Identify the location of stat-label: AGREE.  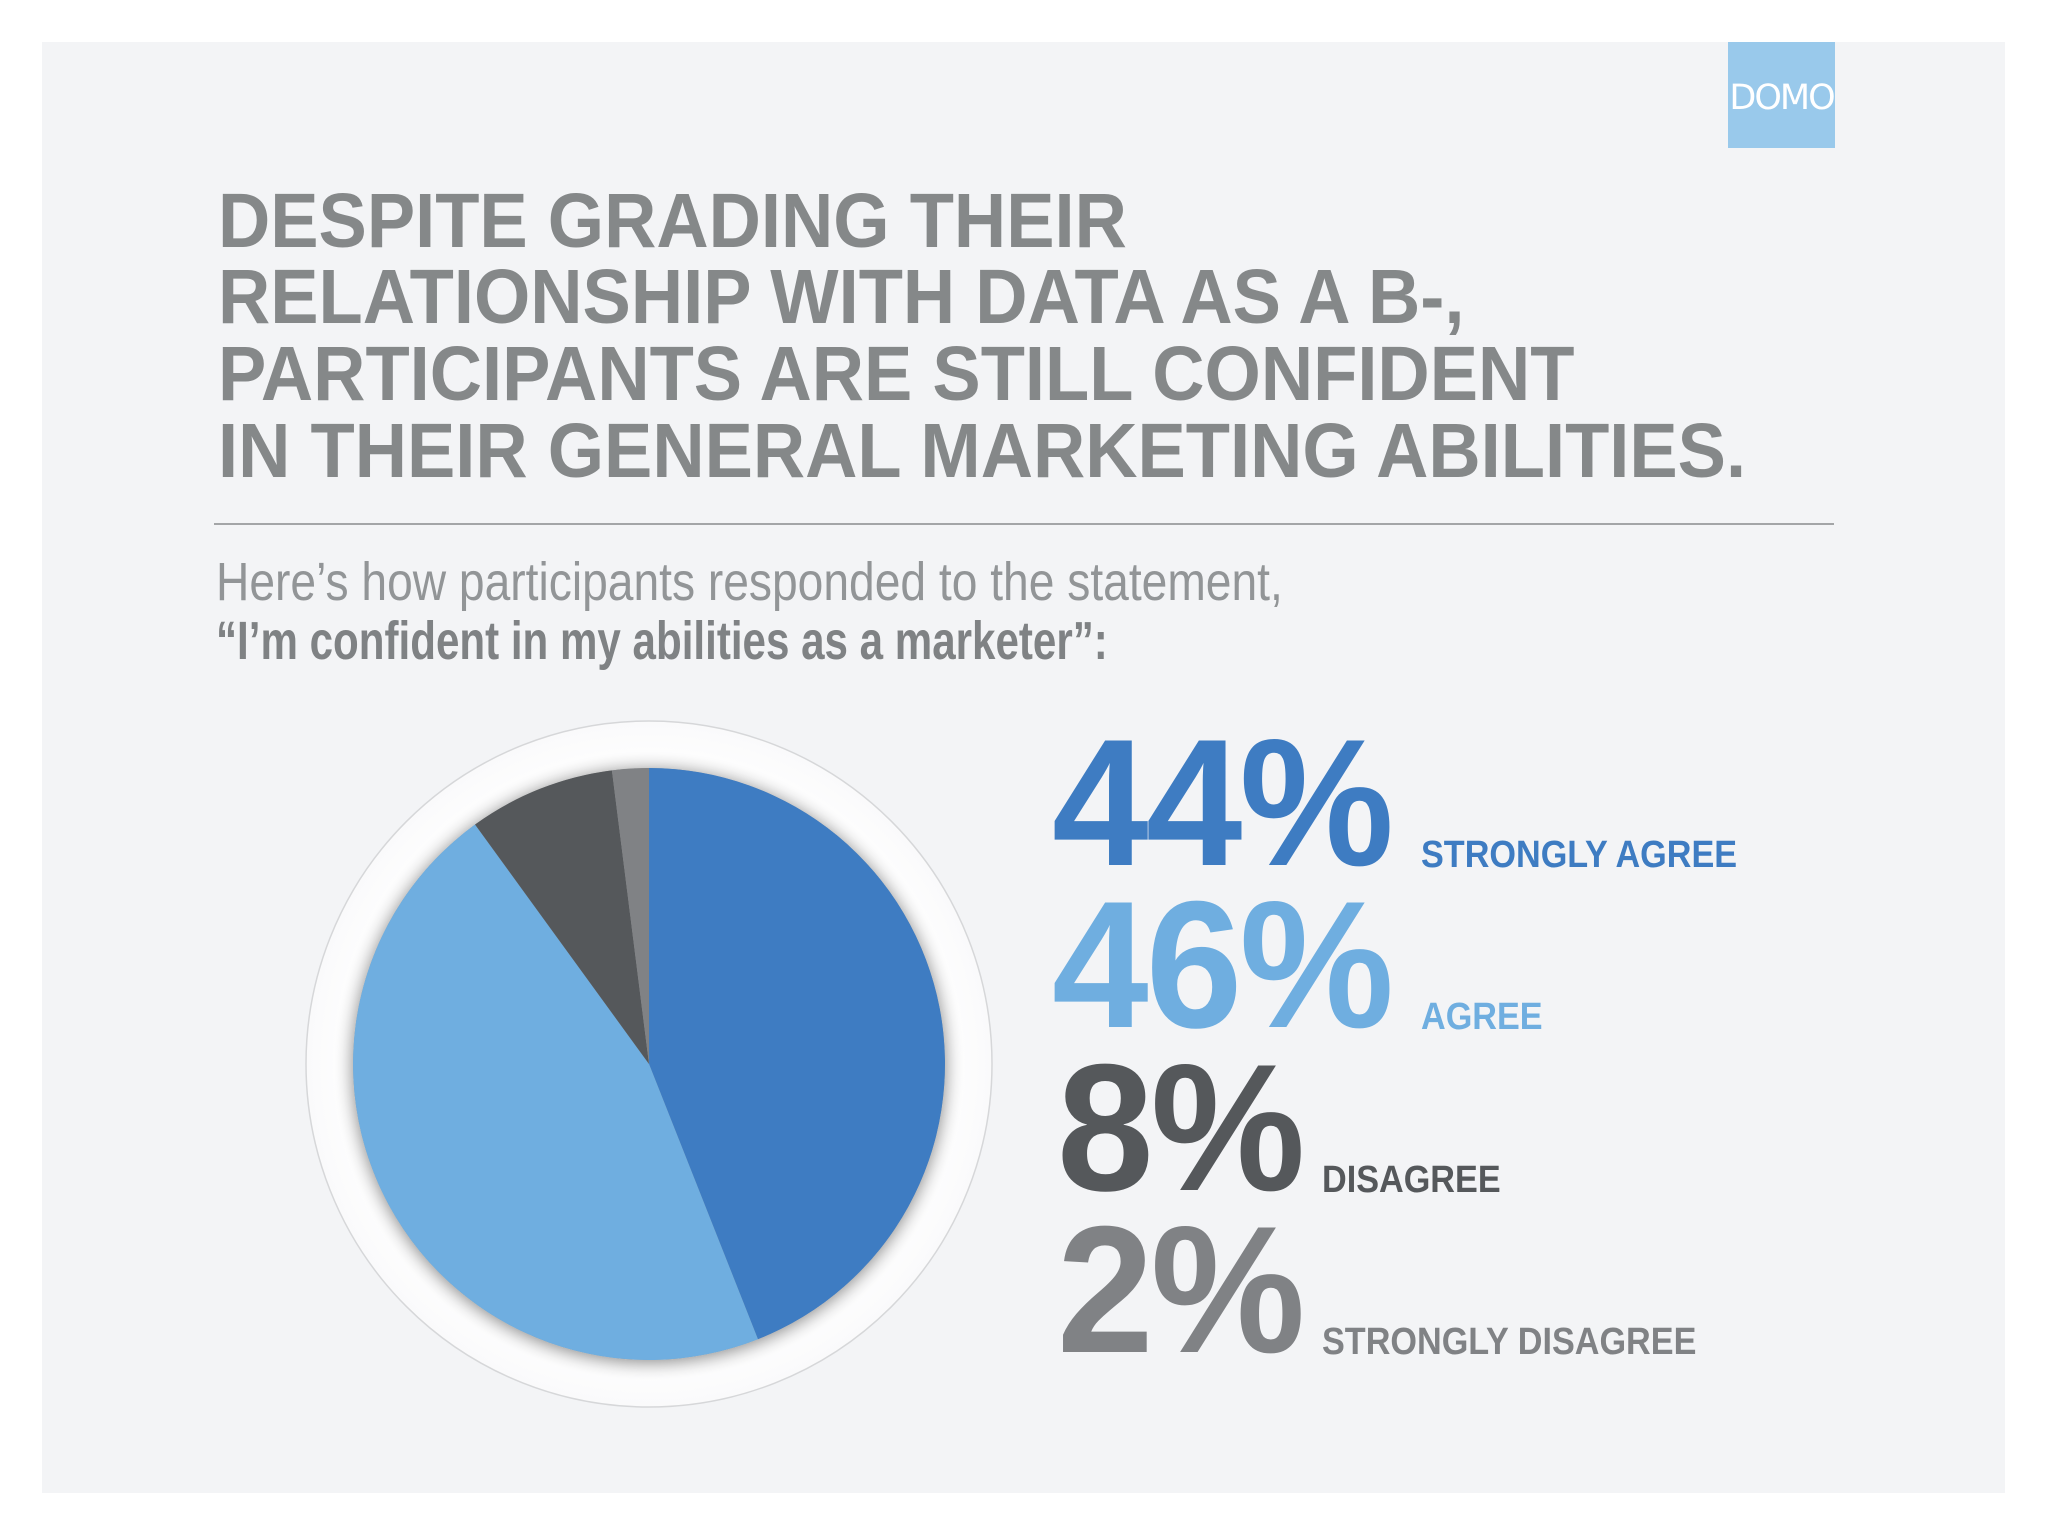
(1482, 1017).